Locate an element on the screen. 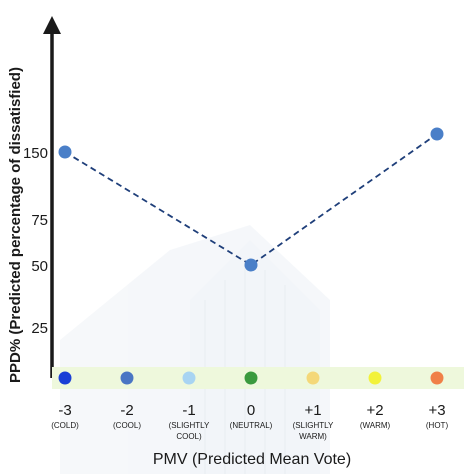  y-axis-arrow is located at coordinates (52, 25).